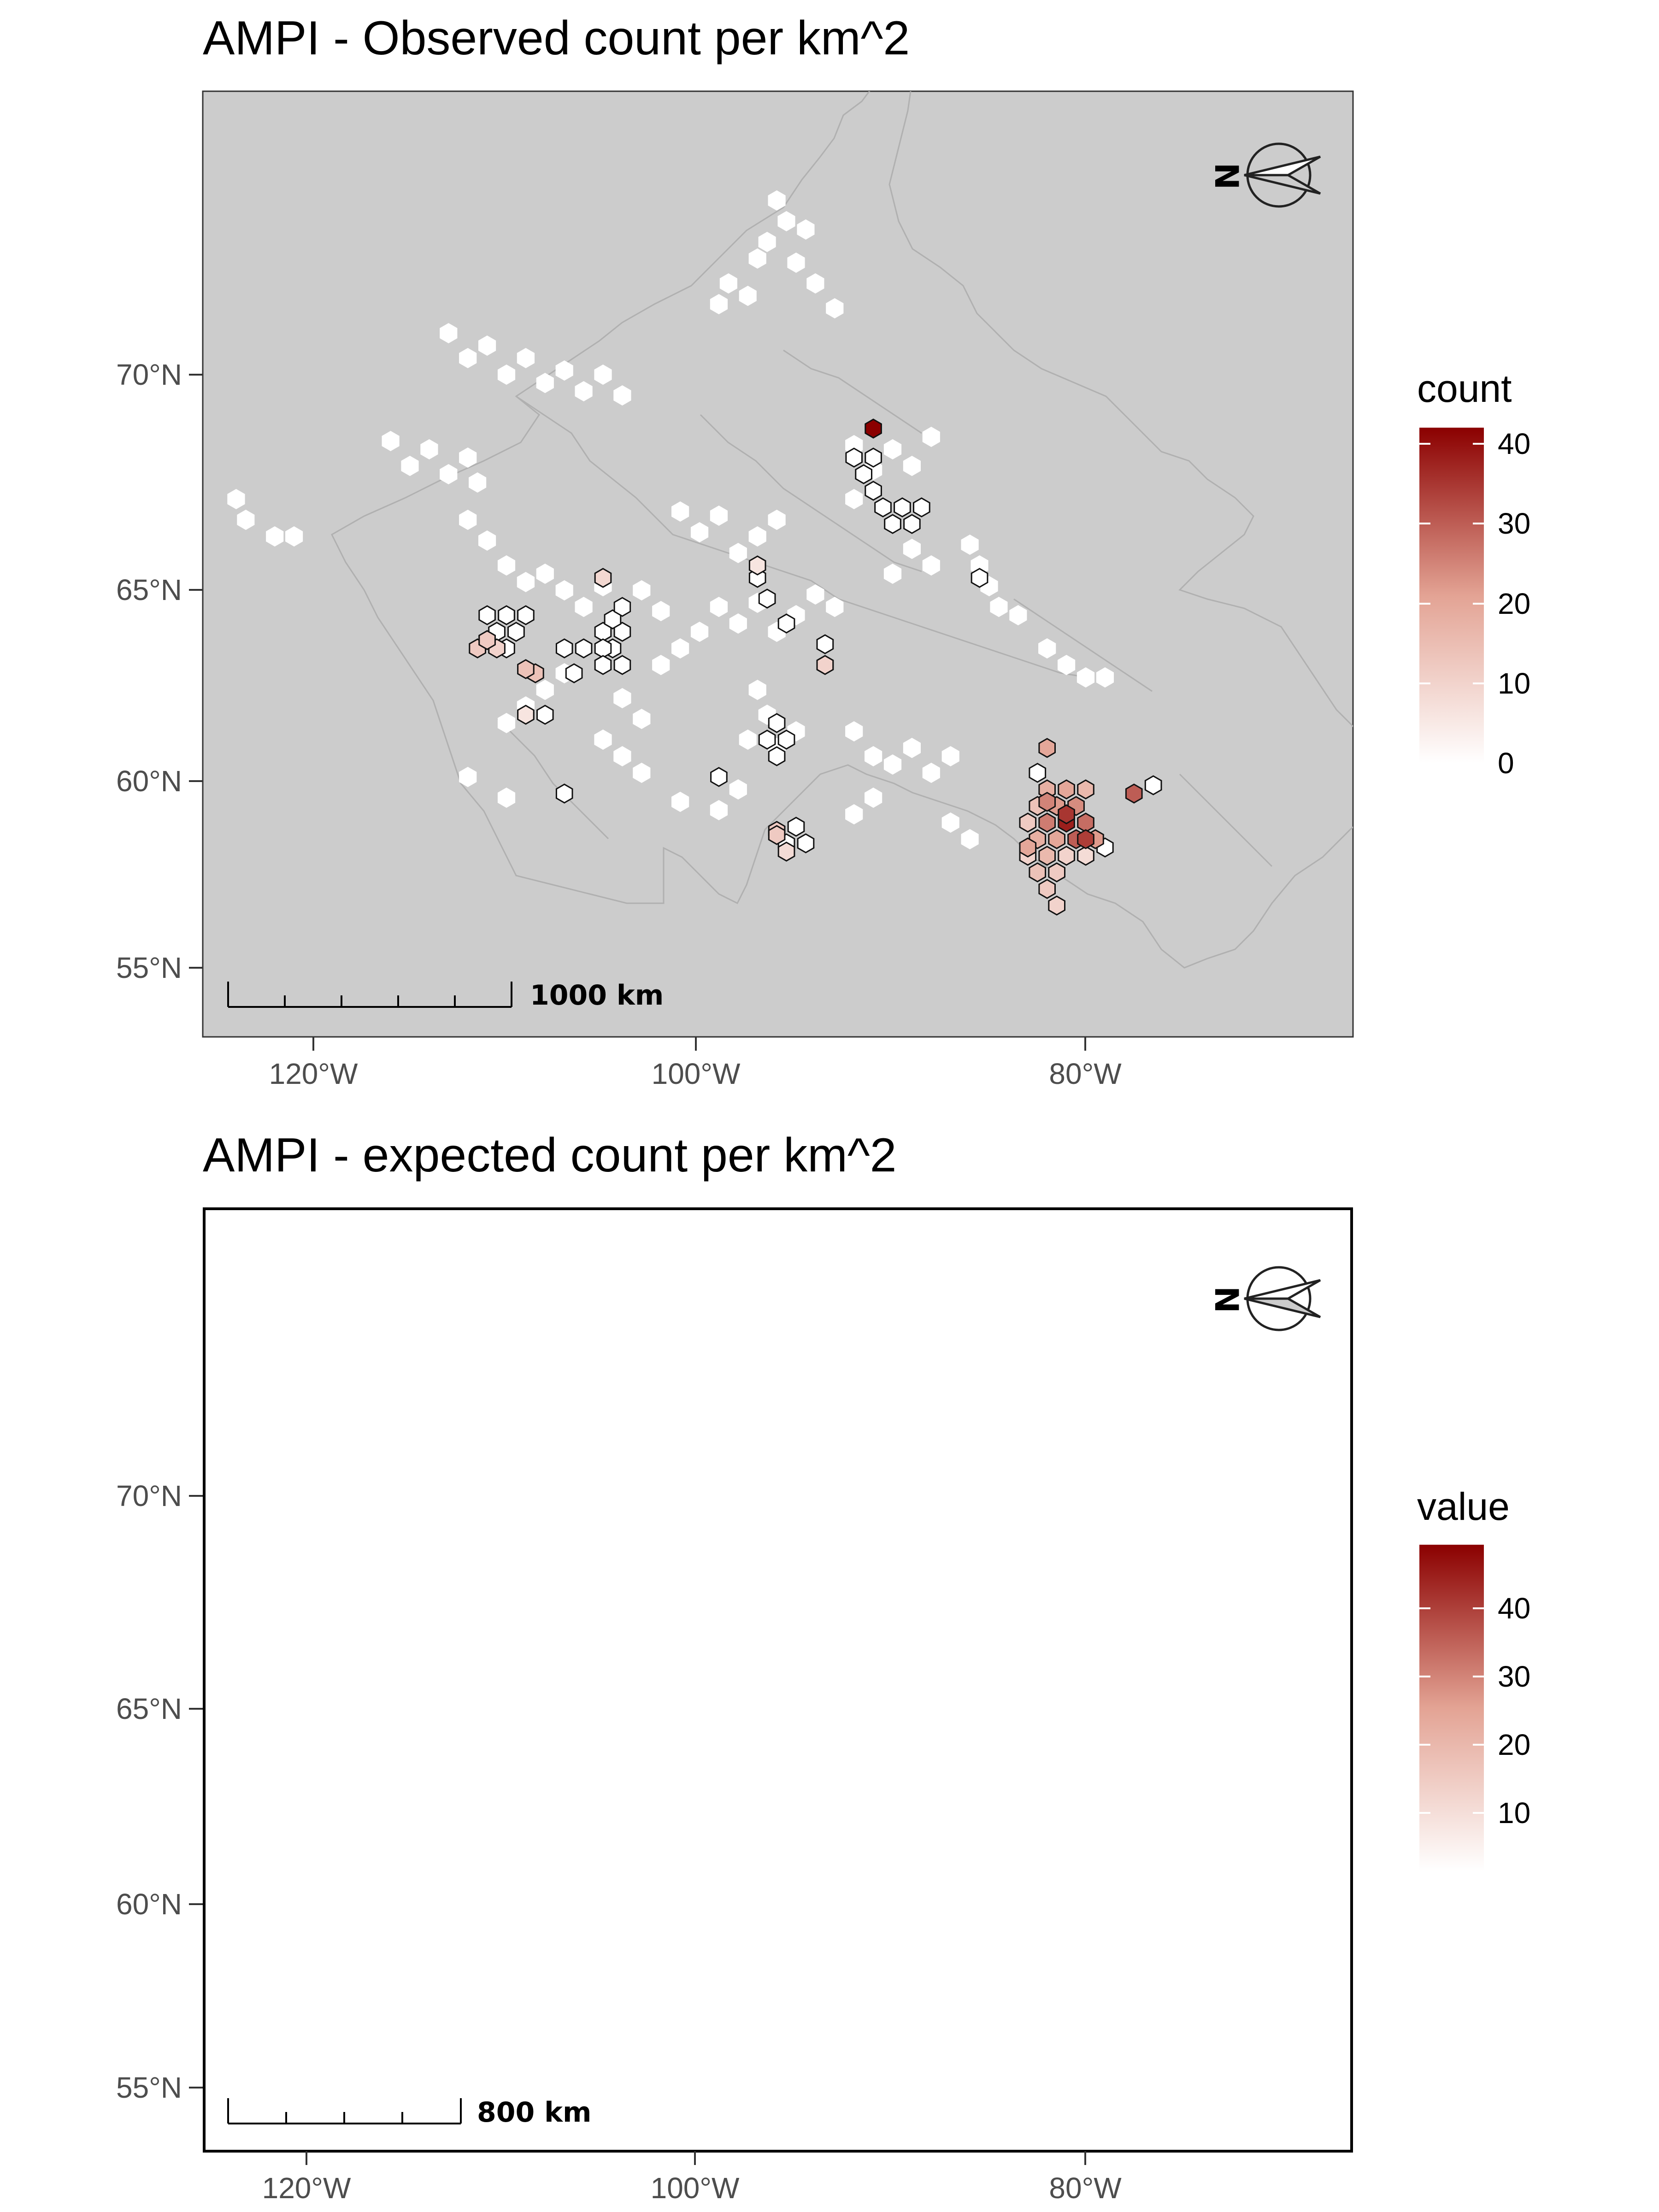 The image size is (1659, 2212). I want to click on y-tick-label: 60°N, so click(149, 1904).